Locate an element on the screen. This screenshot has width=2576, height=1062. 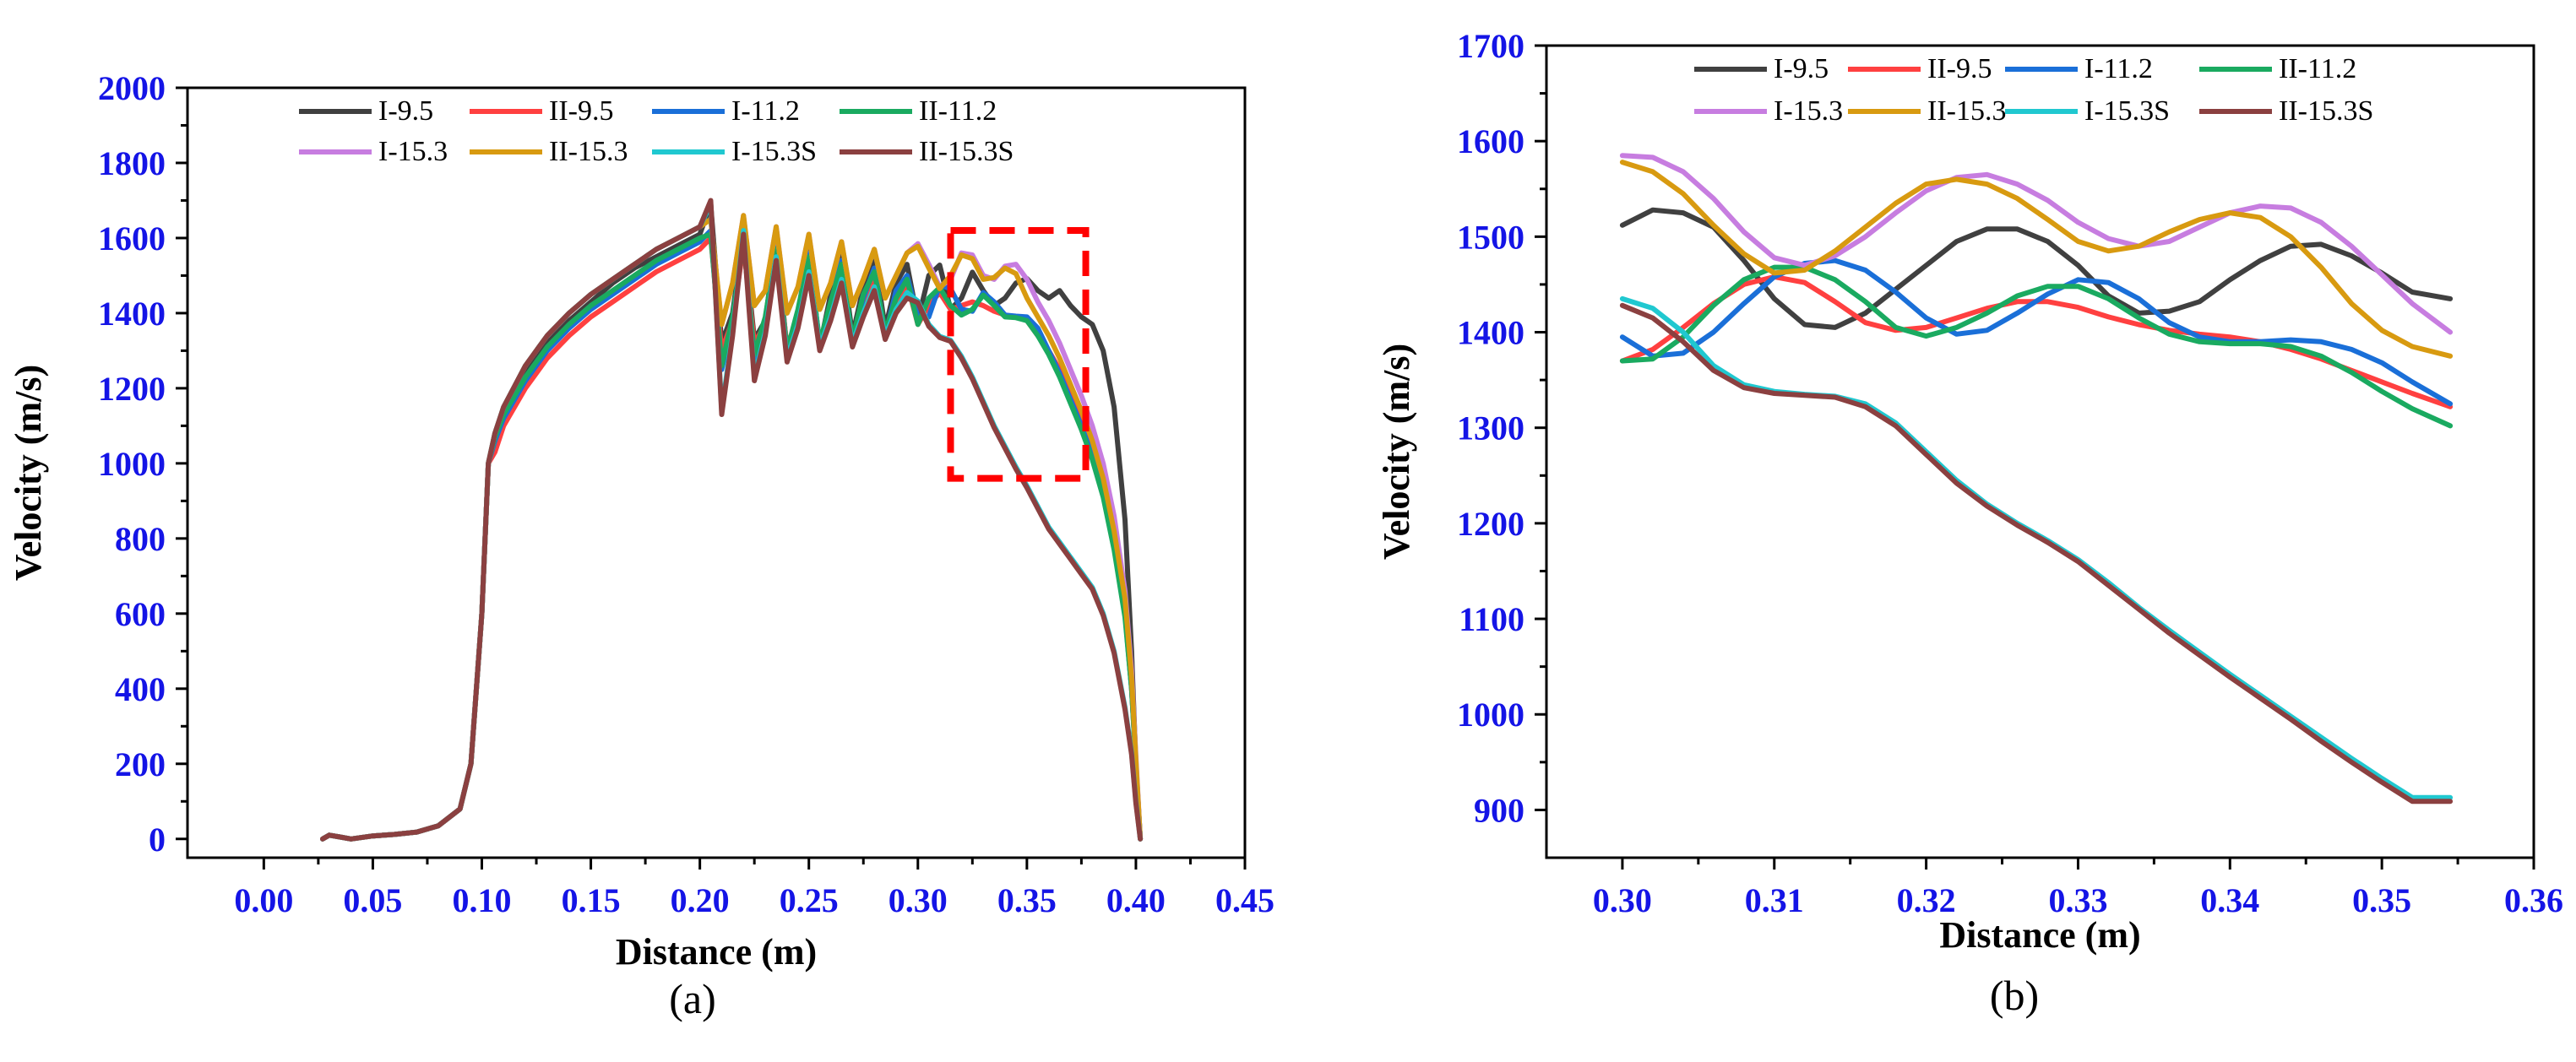
x-tick-label: 0.36 is located at coordinates (2533, 900).